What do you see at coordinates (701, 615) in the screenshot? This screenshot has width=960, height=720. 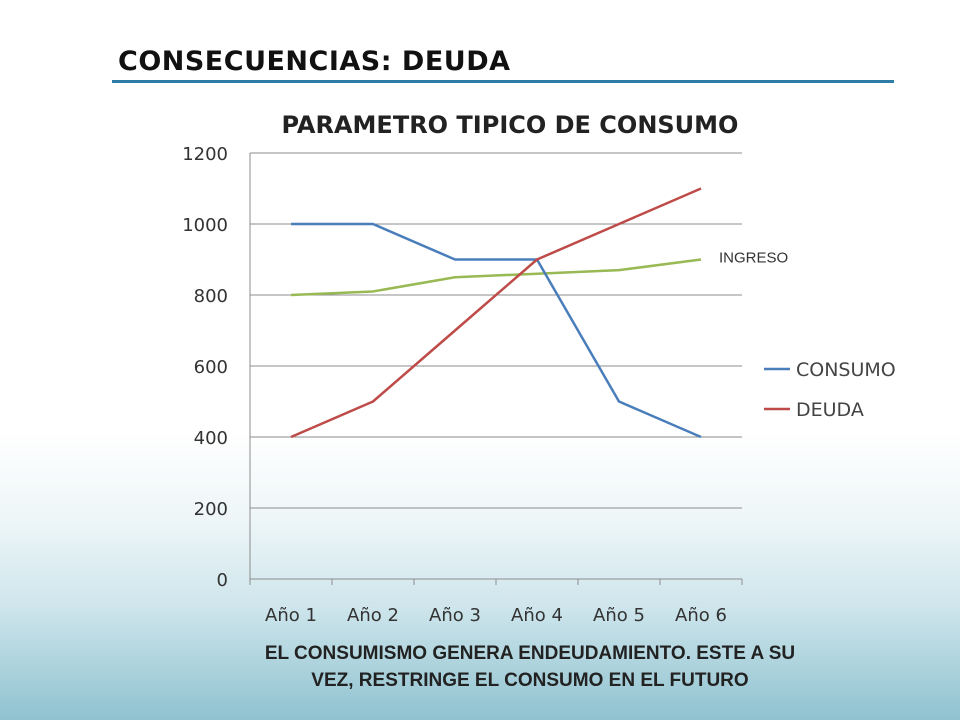 I see `x-tick-label: Año 6` at bounding box center [701, 615].